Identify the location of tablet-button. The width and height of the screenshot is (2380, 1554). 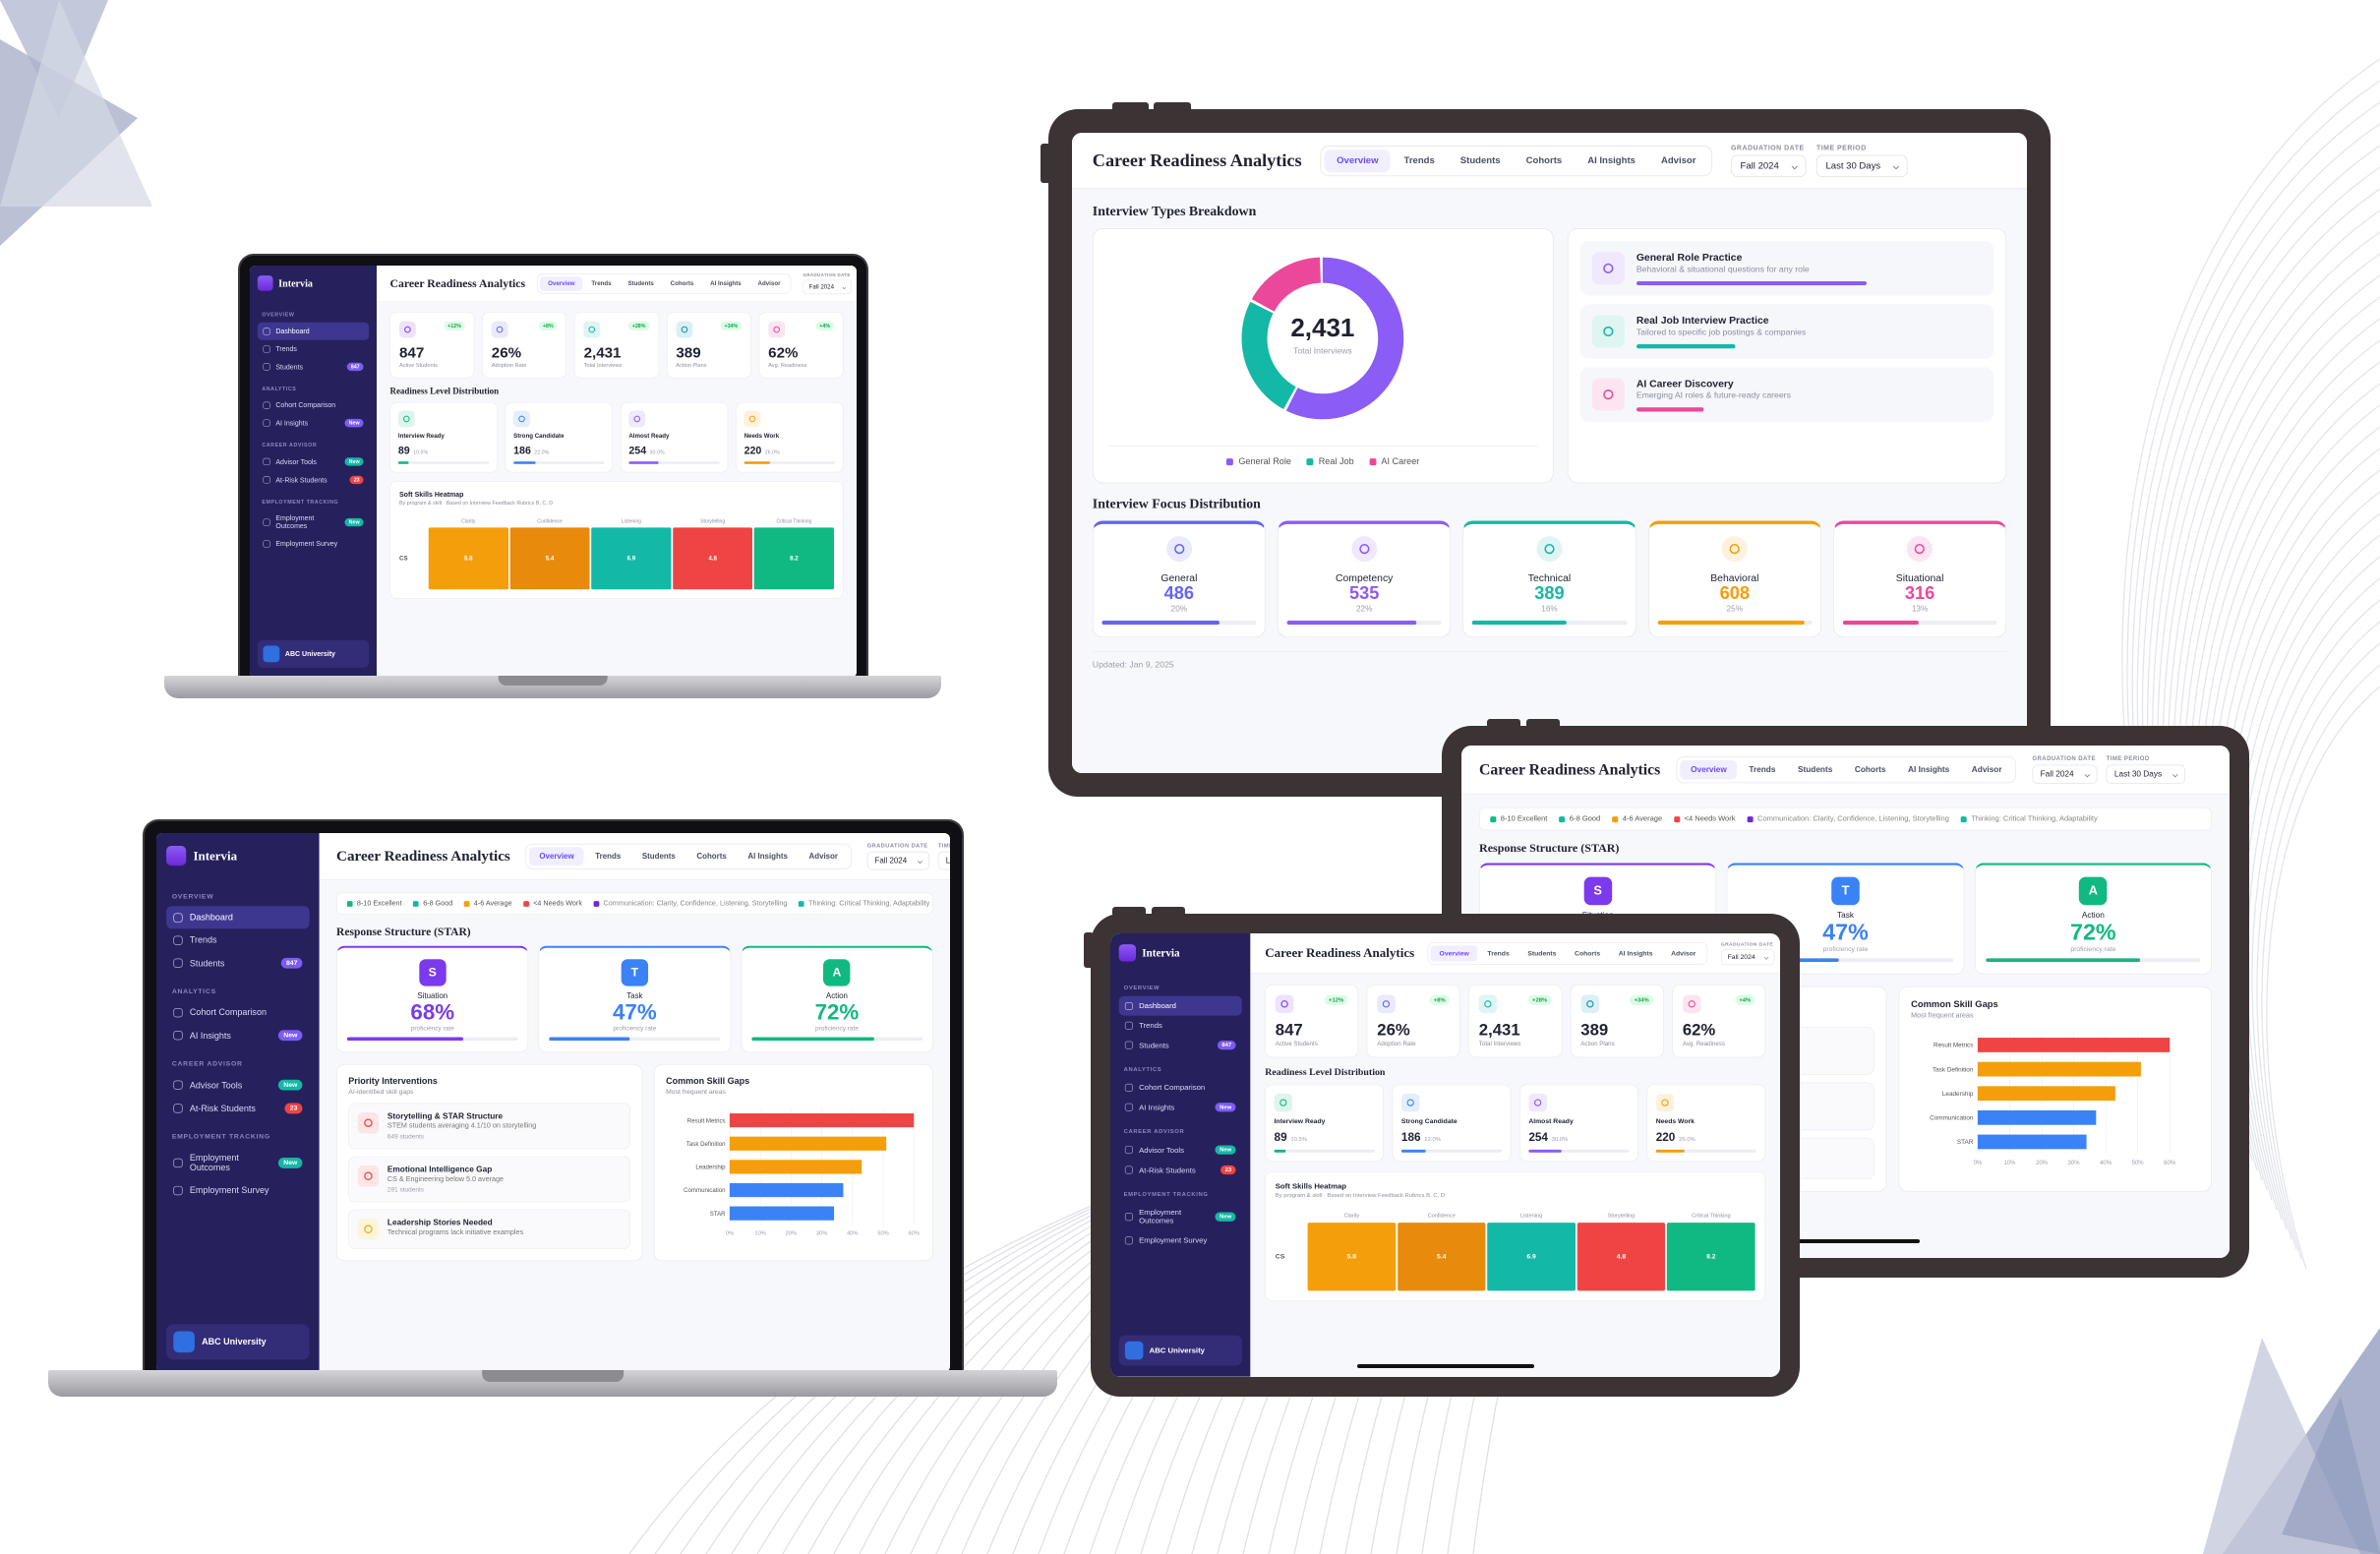
(1130, 107).